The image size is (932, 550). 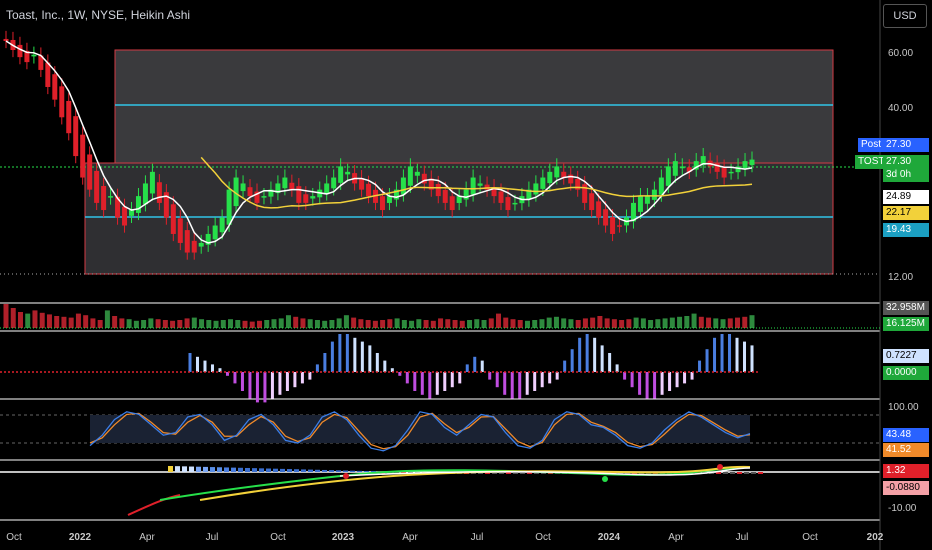 What do you see at coordinates (343, 537) in the screenshot?
I see `time-tick: 2023` at bounding box center [343, 537].